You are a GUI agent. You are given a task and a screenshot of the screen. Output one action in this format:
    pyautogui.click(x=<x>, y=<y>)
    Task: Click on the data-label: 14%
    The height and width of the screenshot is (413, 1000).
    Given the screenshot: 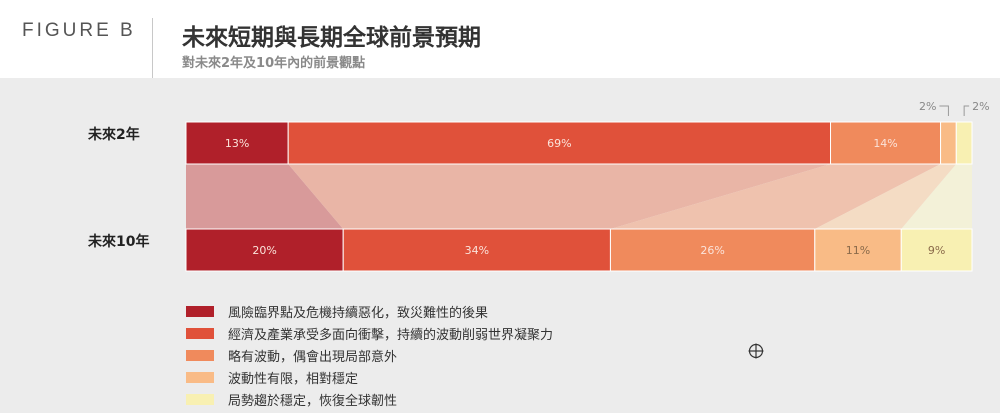 What is the action you would take?
    pyautogui.click(x=885, y=143)
    